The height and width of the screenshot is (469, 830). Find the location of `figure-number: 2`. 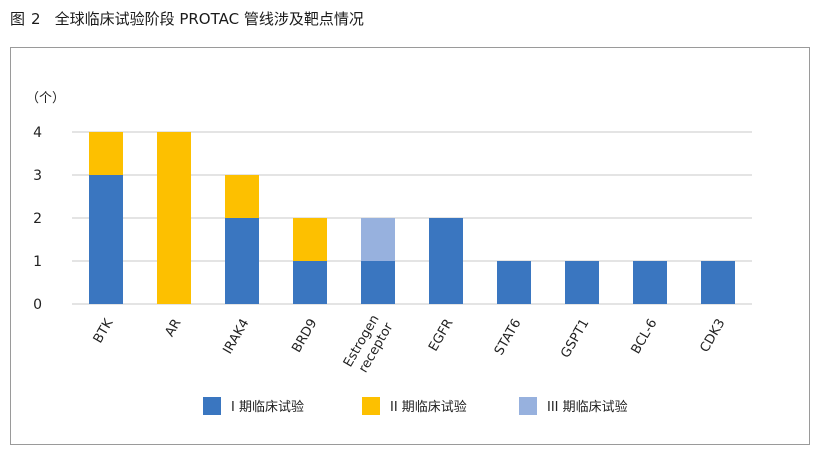

figure-number: 2 is located at coordinates (36, 19).